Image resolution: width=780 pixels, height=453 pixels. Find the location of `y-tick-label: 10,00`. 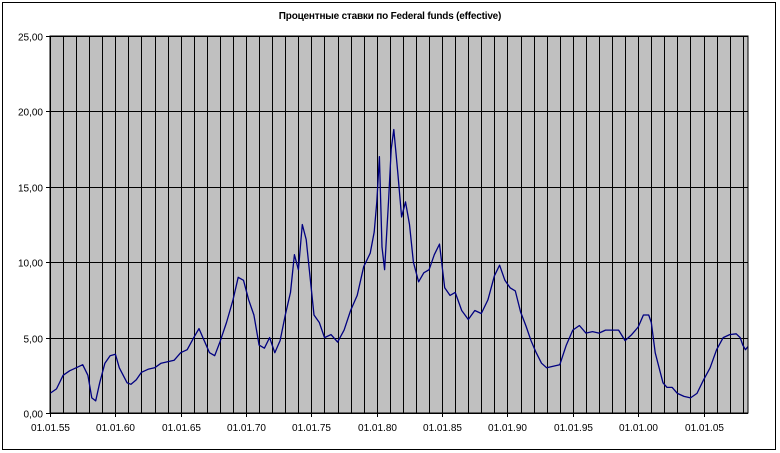

y-tick-label: 10,00 is located at coordinates (30, 264).